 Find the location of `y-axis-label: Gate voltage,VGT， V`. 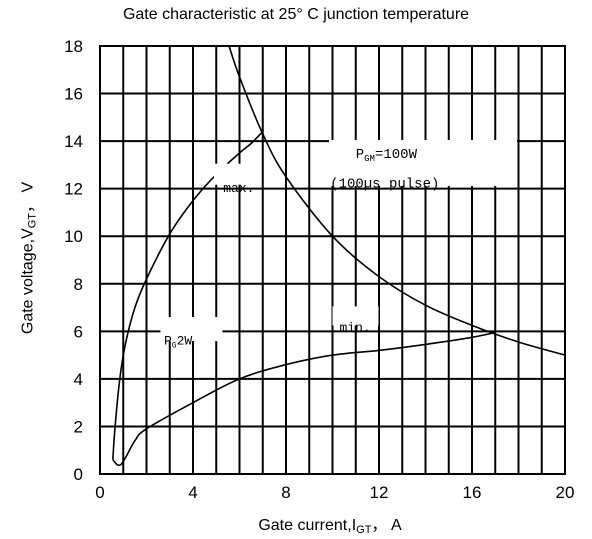

y-axis-label: Gate voltage,VGT， V is located at coordinates (26, 258).